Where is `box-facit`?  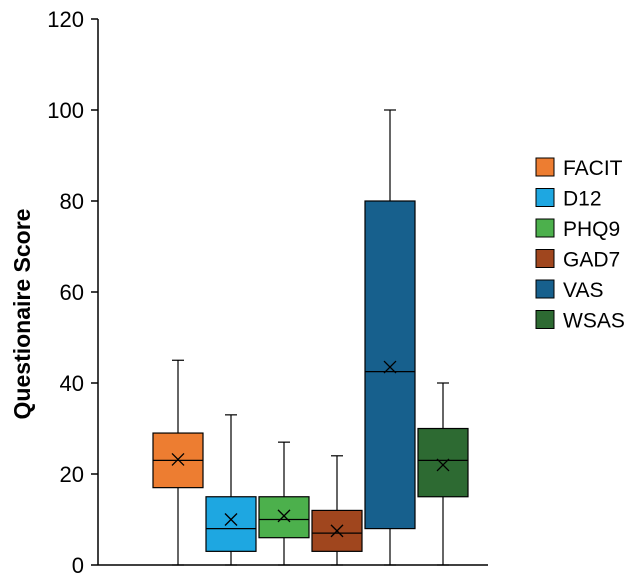 box-facit is located at coordinates (178, 462).